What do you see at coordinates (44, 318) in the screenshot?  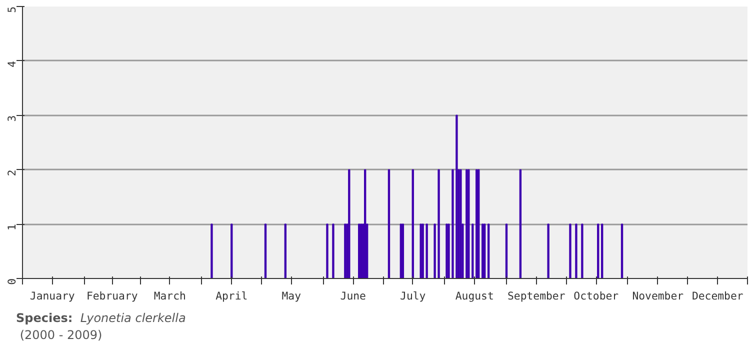 I see `text: Species:` at bounding box center [44, 318].